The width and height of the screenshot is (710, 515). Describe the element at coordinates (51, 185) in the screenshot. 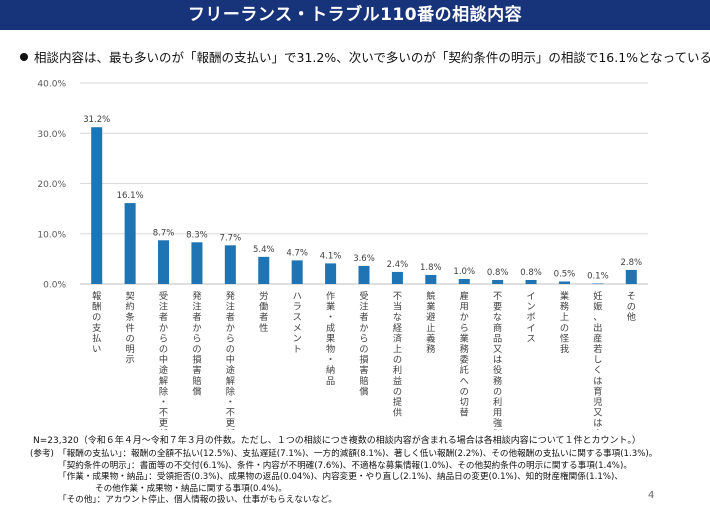

I see `y-tick-label: 20.0%` at that location.